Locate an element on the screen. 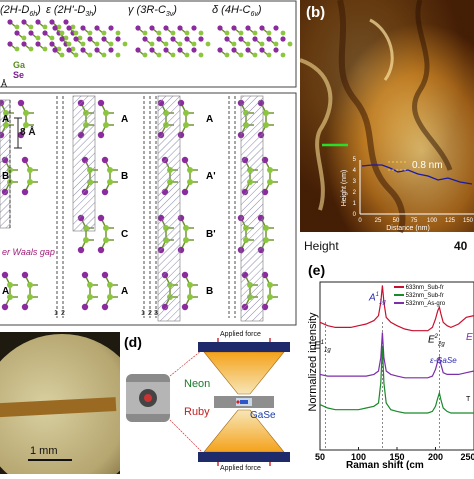  raman-xtick-3: 200 is located at coordinates (435, 457).